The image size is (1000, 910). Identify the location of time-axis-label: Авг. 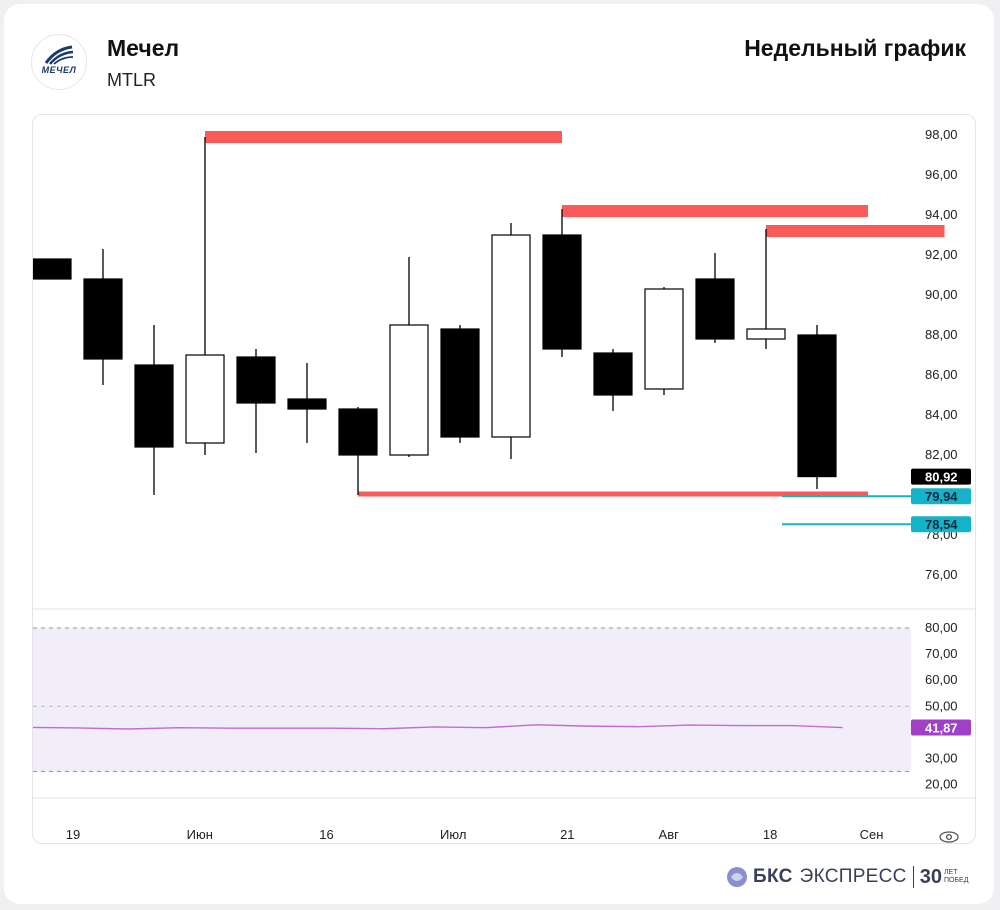
(669, 834).